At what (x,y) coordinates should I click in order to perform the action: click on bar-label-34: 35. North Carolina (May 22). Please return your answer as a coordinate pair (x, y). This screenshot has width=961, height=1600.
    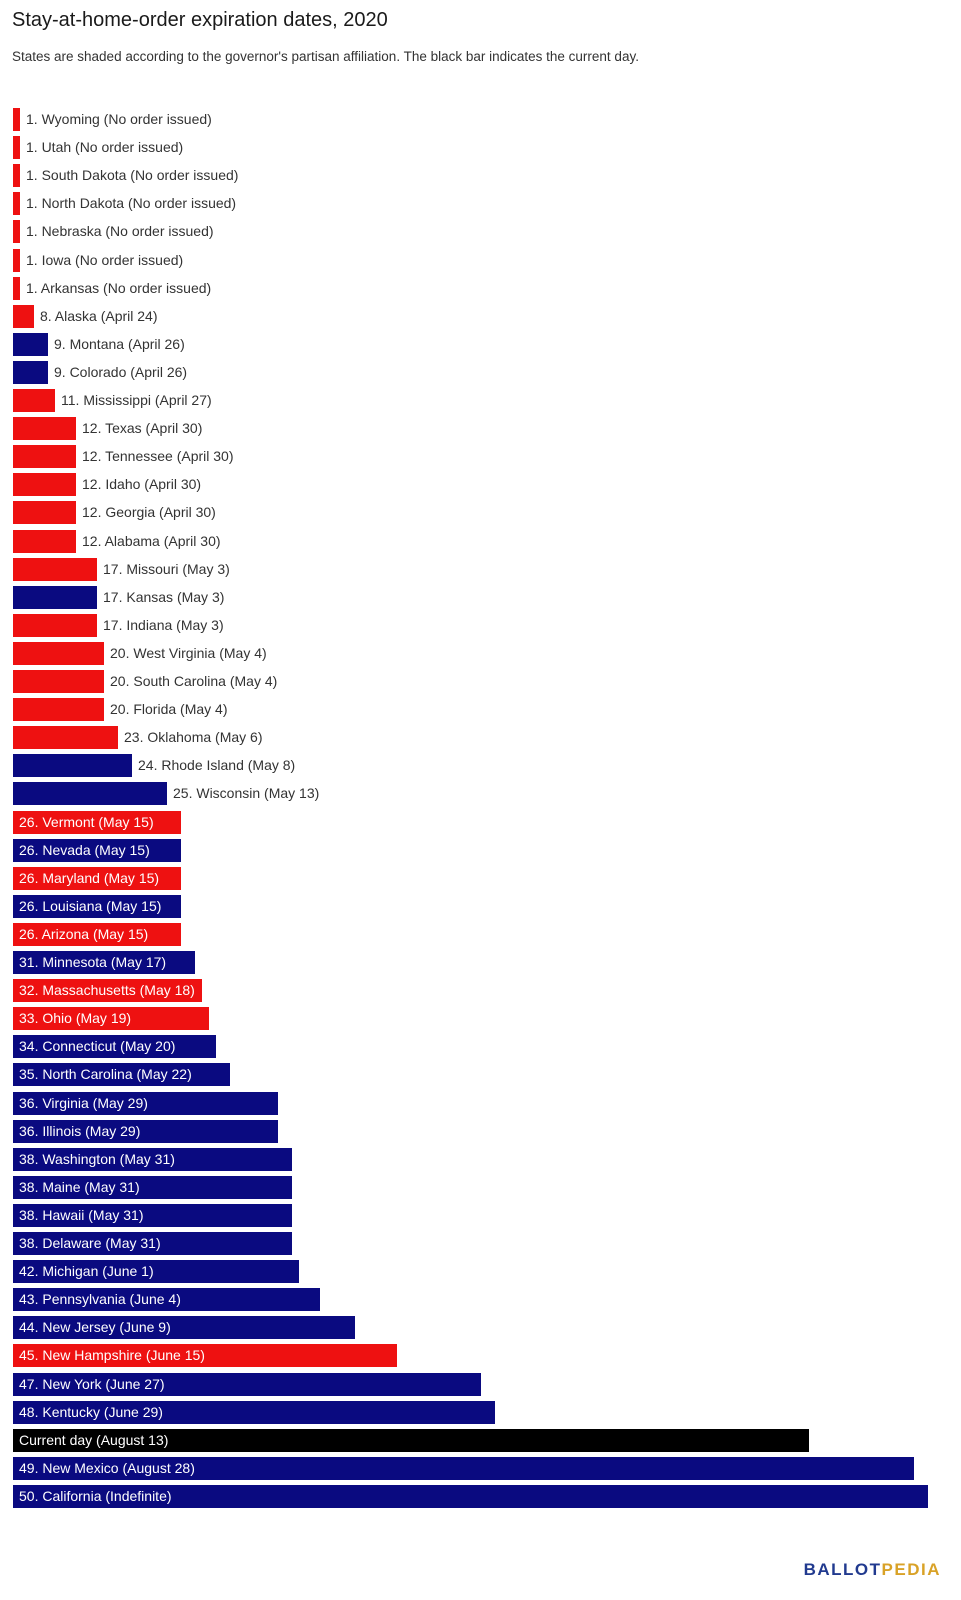
    Looking at the image, I should click on (105, 1074).